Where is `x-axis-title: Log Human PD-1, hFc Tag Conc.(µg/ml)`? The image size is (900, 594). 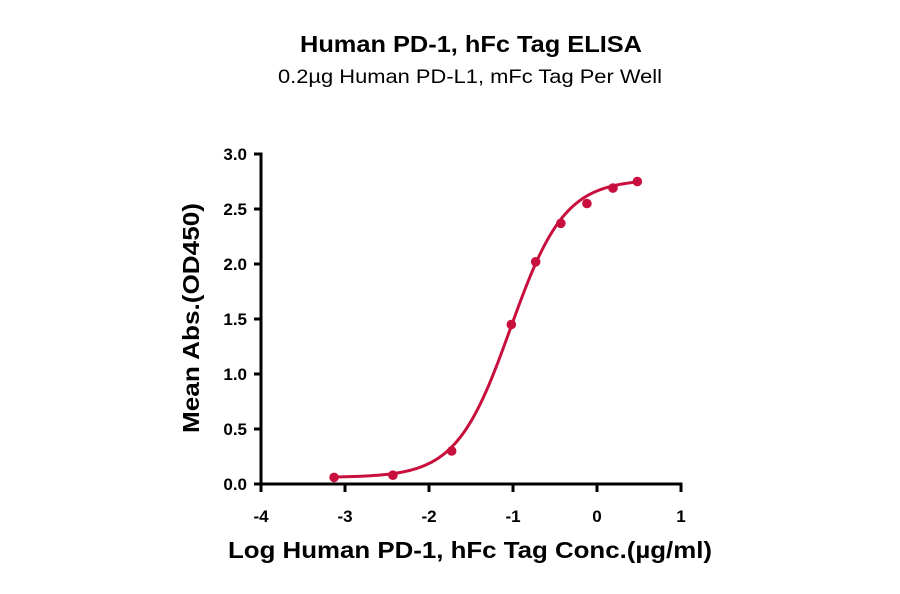
x-axis-title: Log Human PD-1, hFc Tag Conc.(µg/ml) is located at coordinates (470, 550).